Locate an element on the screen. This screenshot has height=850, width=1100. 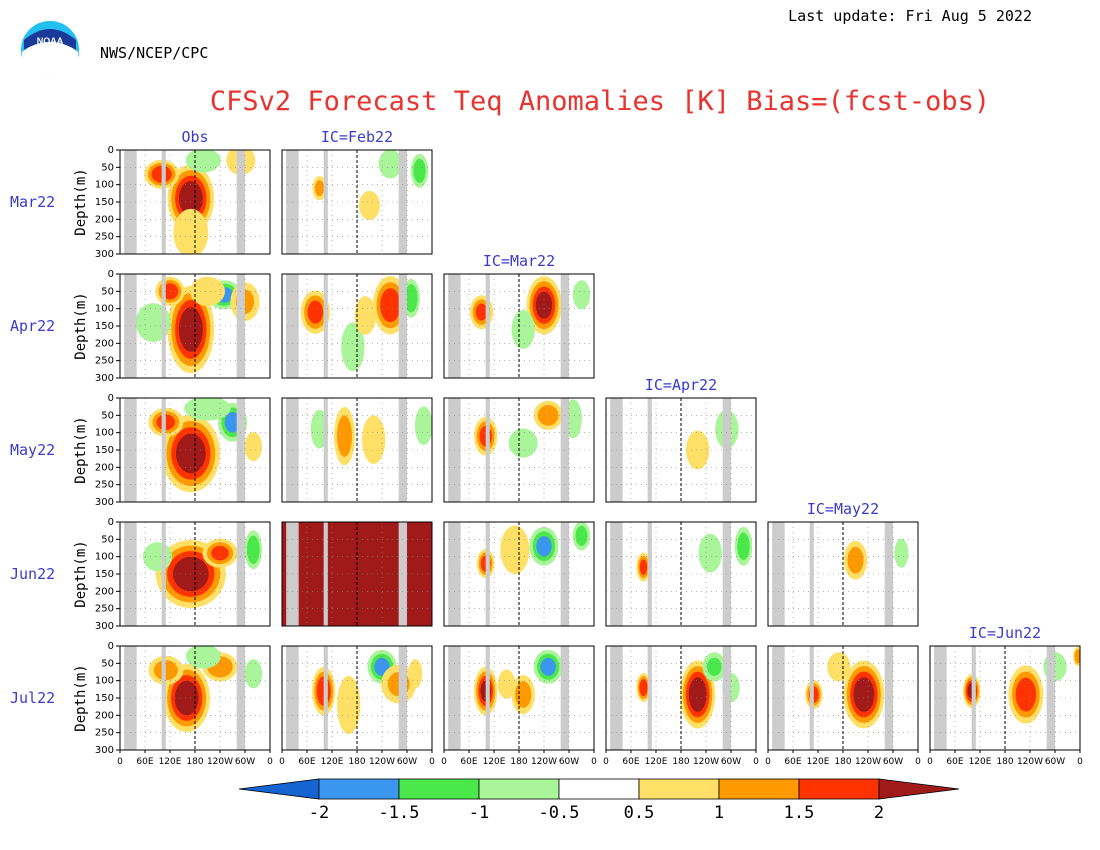
column-title: IC=Mar22 is located at coordinates (519, 261).